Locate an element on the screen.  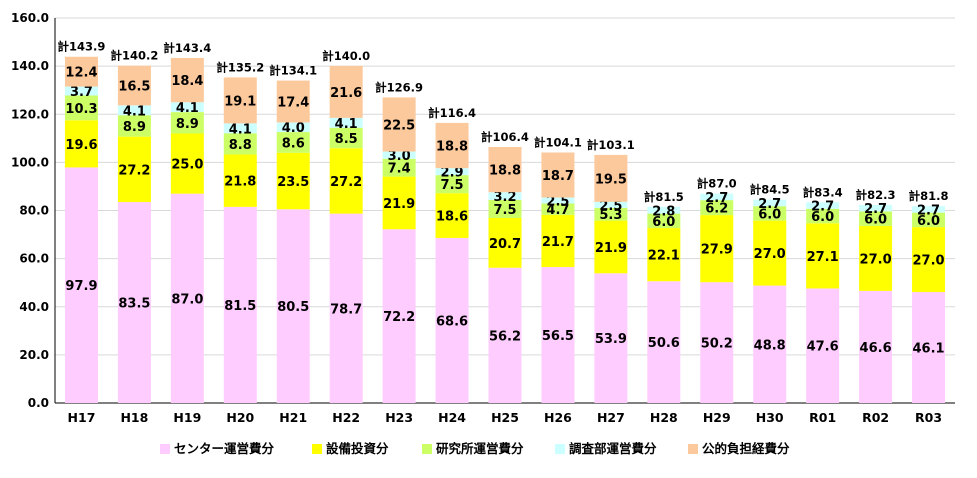
data-label: 21.6 is located at coordinates (346, 93).